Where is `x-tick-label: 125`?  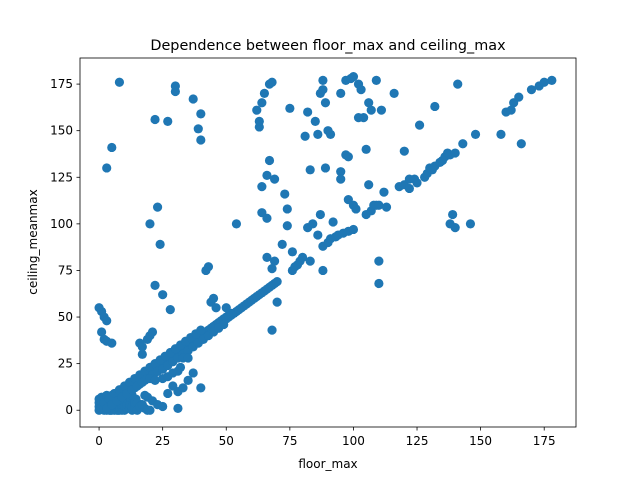
x-tick-label: 125 is located at coordinates (417, 441).